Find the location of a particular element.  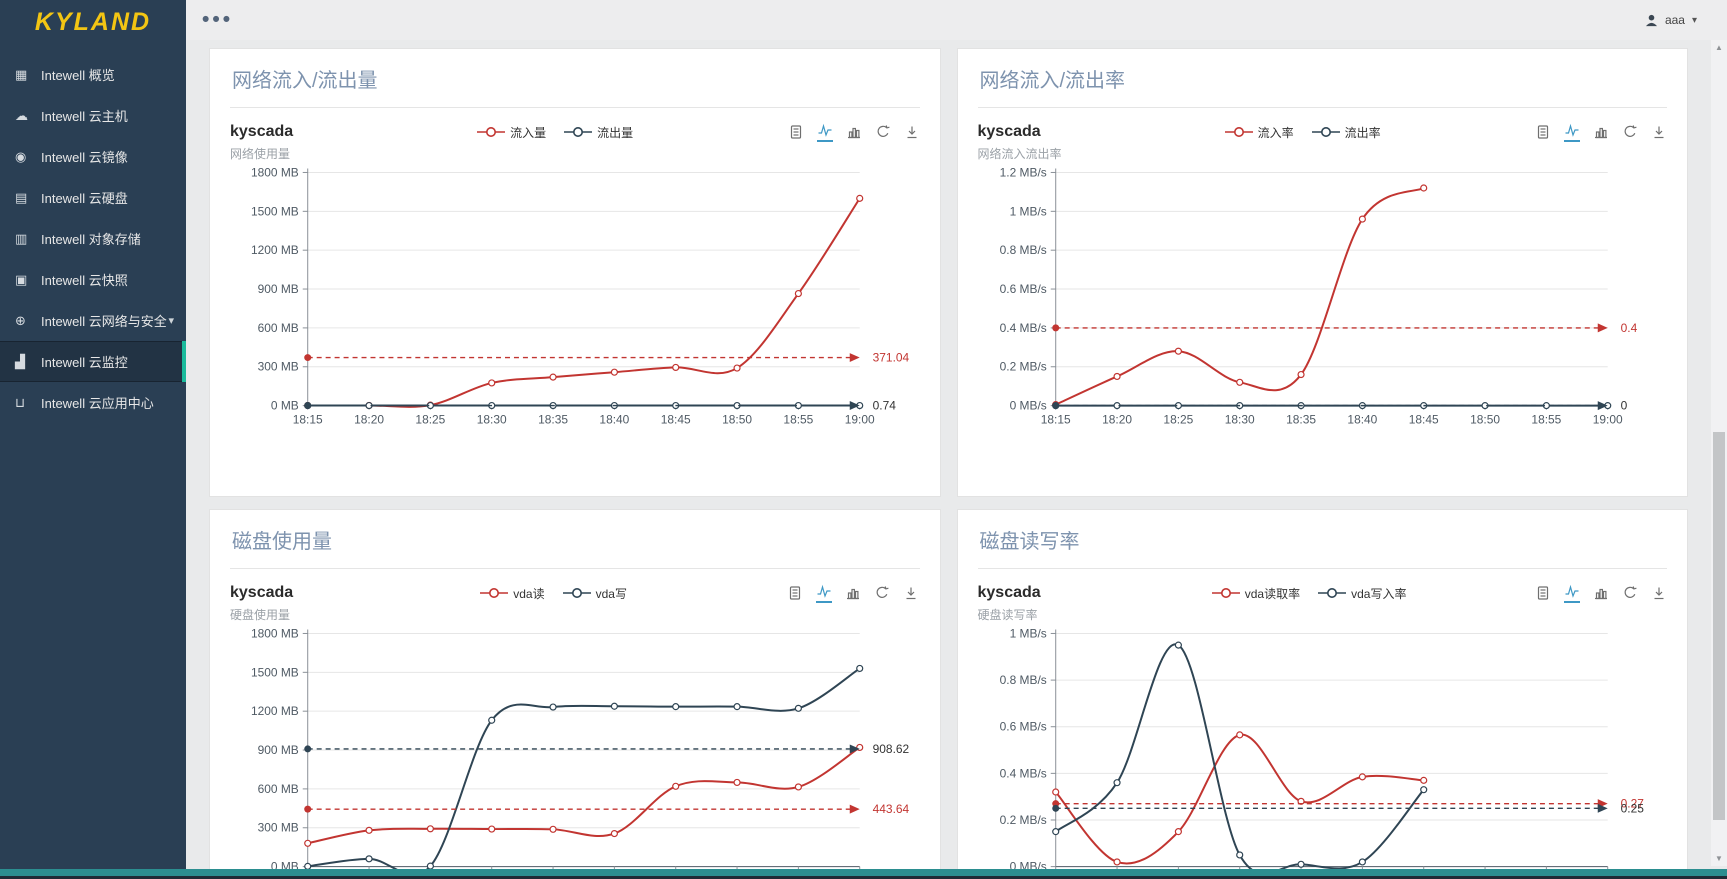

vertical-scrollbar: ▲ ▼ is located at coordinates (1719, 453).